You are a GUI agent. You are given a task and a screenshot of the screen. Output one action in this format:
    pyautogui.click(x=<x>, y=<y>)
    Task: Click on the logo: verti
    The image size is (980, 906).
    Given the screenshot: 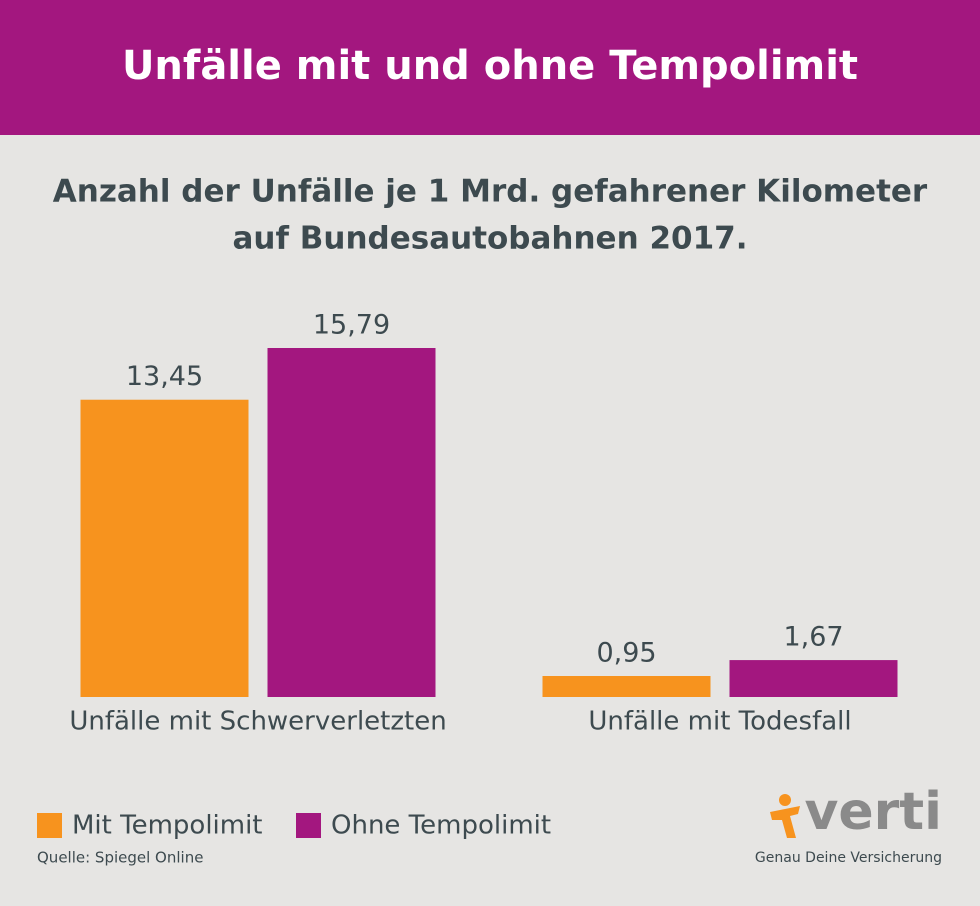 What is the action you would take?
    pyautogui.click(x=874, y=812)
    